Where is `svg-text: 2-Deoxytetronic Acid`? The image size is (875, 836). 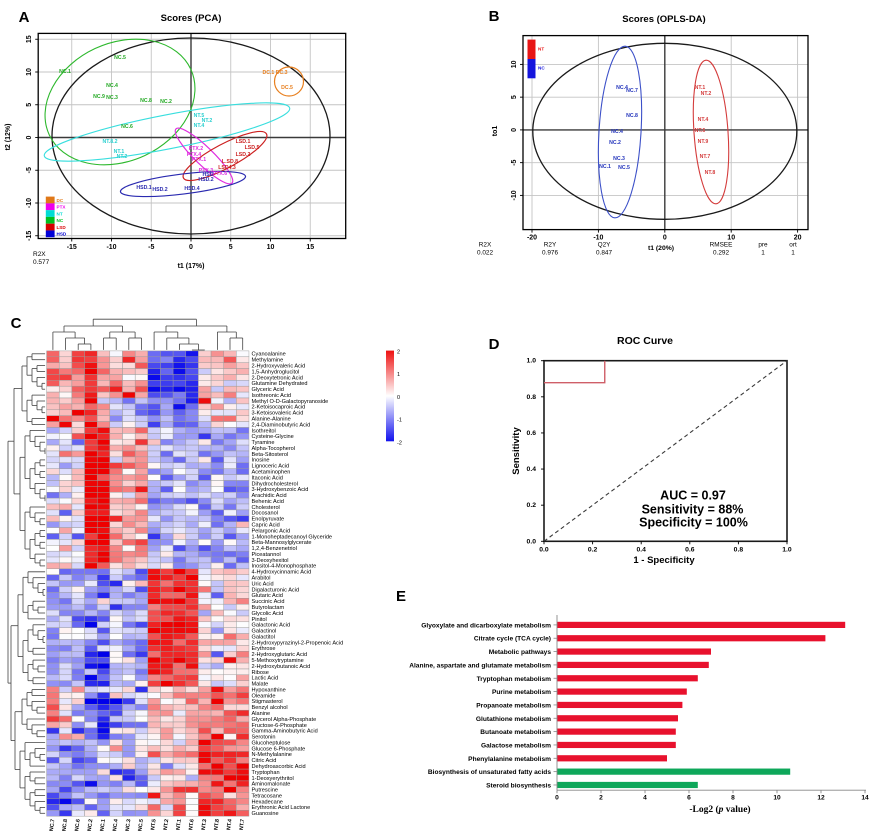 svg-text: 2-Deoxytetronic Acid is located at coordinates (277, 378).